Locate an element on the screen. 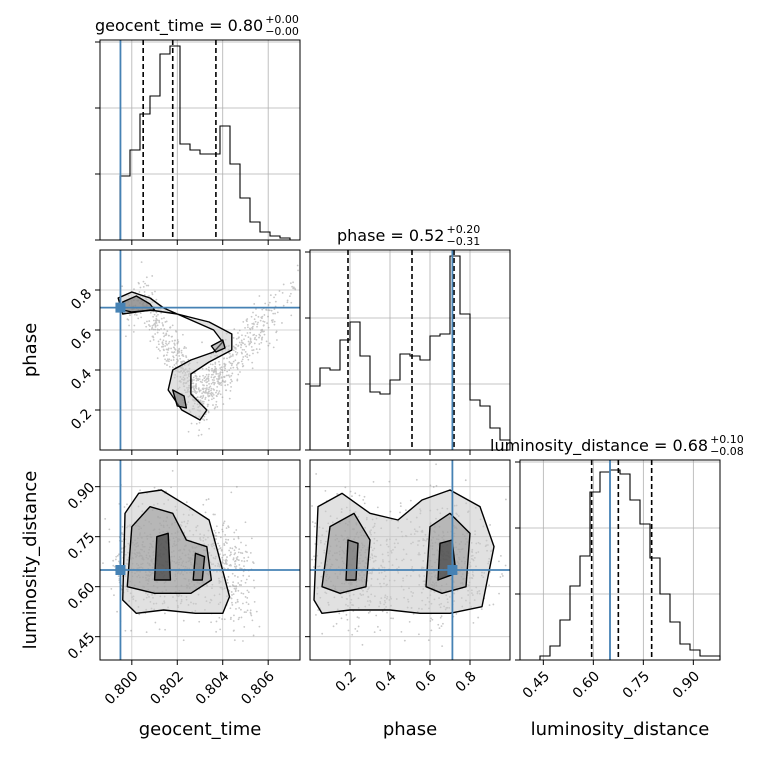 This screenshot has height=760, width=760. title-minus: −0.08 is located at coordinates (727, 451).